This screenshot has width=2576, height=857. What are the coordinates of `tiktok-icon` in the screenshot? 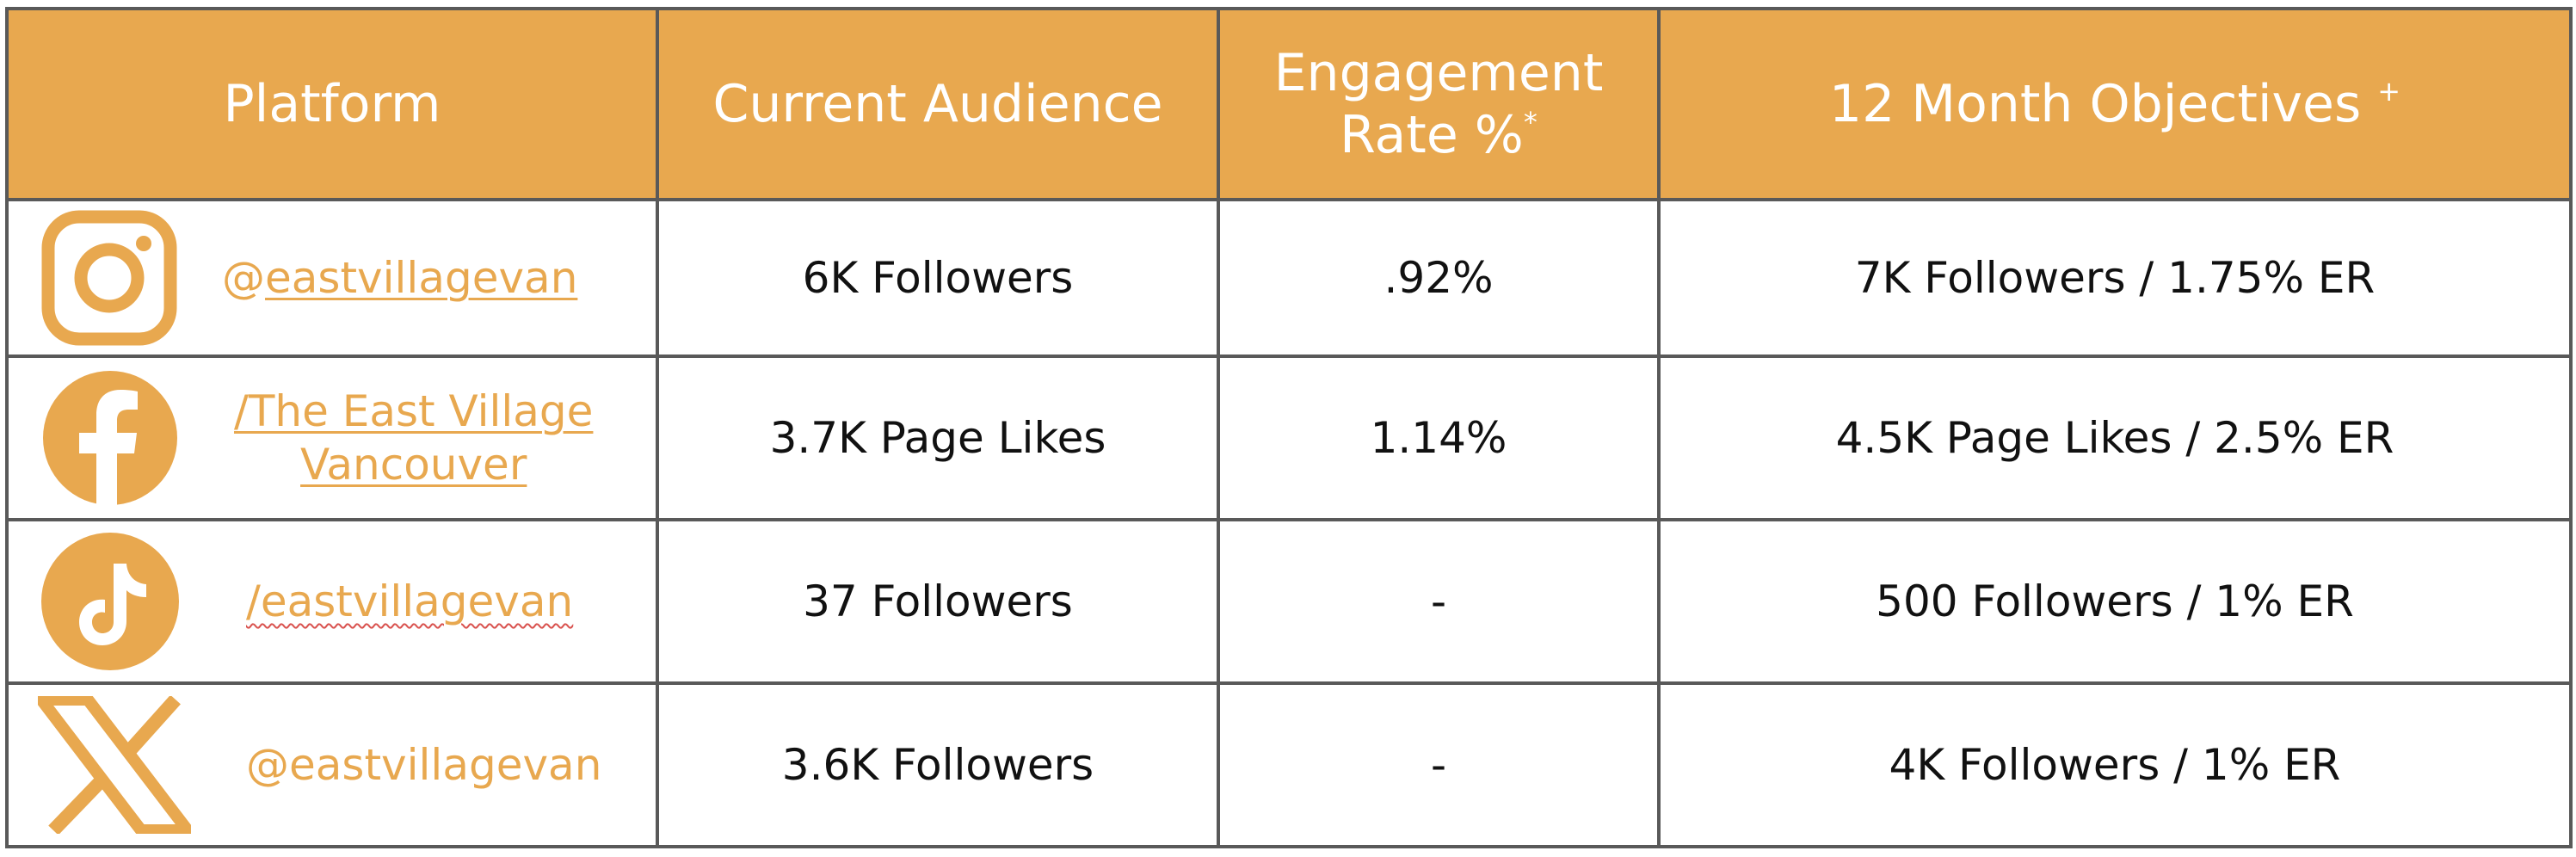 It's located at (110, 601).